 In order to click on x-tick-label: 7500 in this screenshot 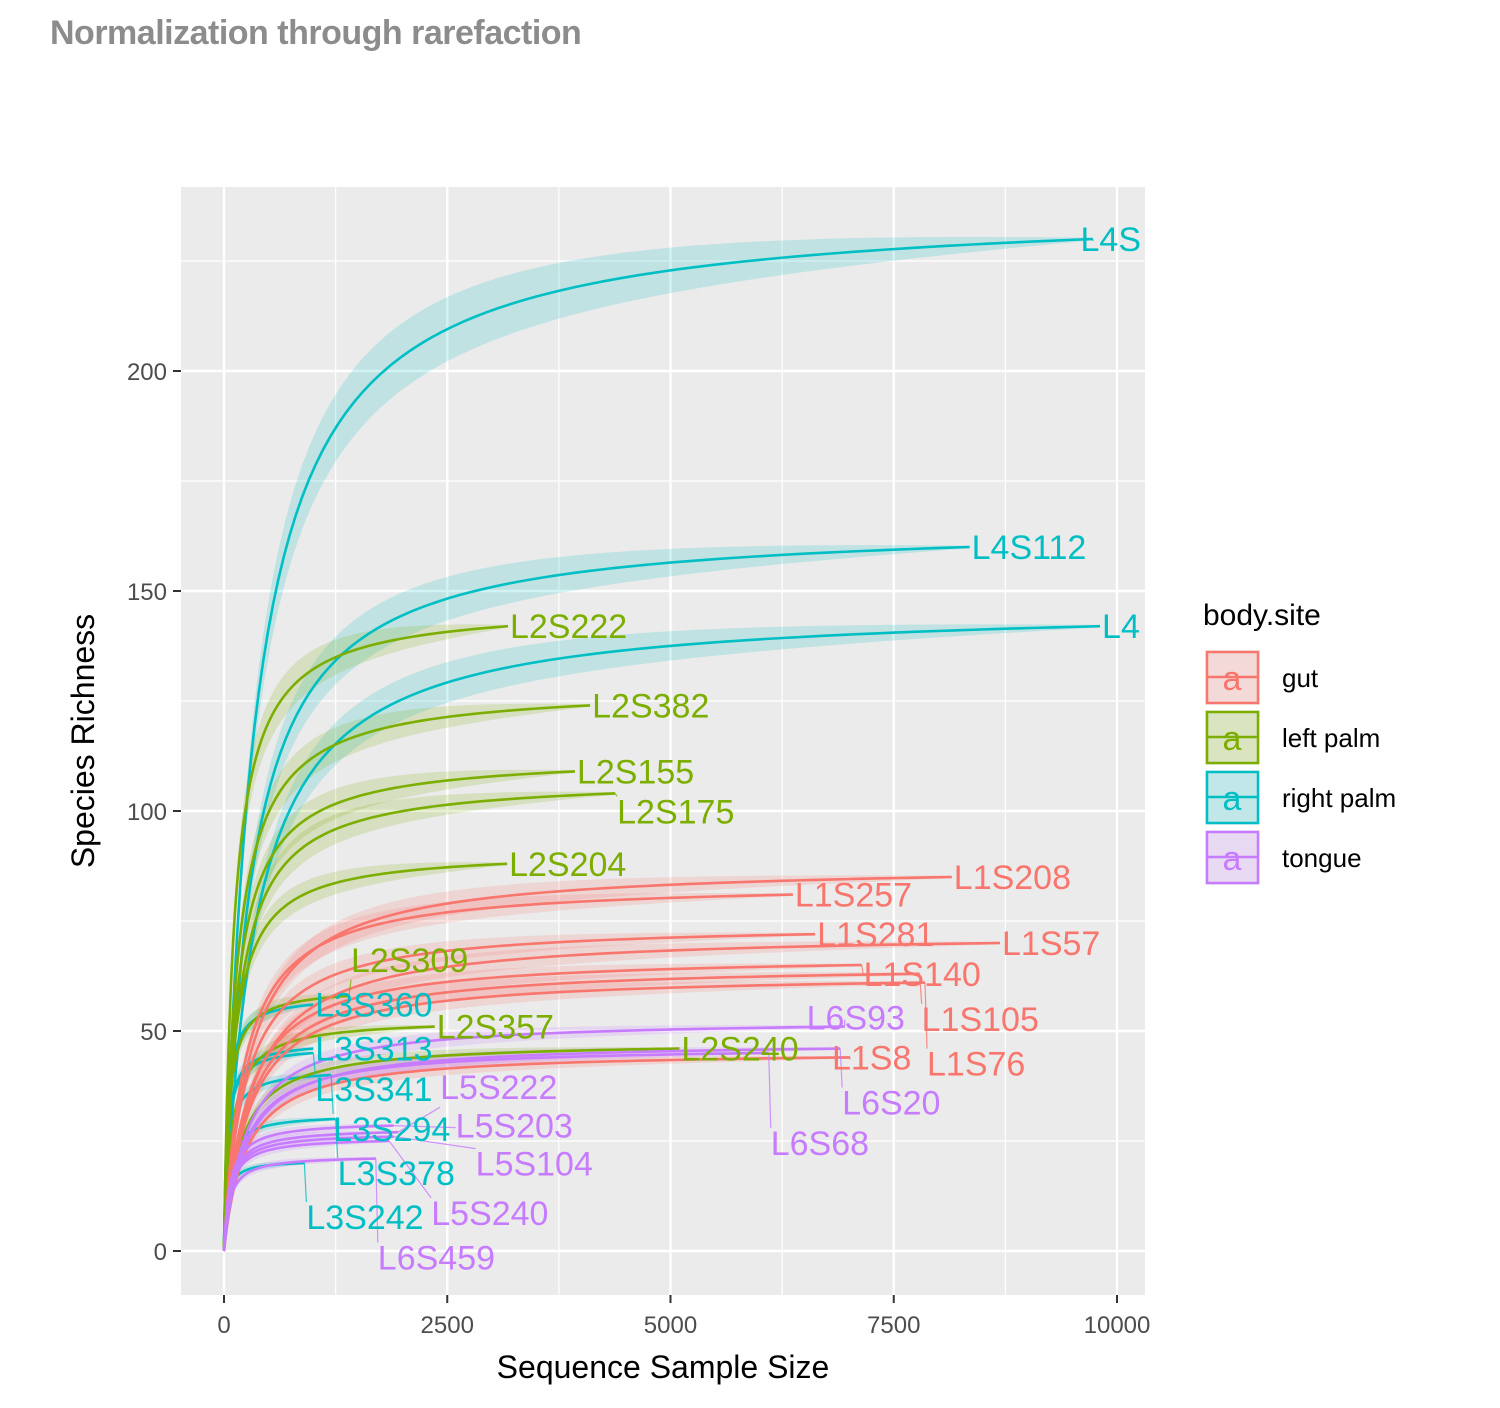, I will do `click(893, 1325)`.